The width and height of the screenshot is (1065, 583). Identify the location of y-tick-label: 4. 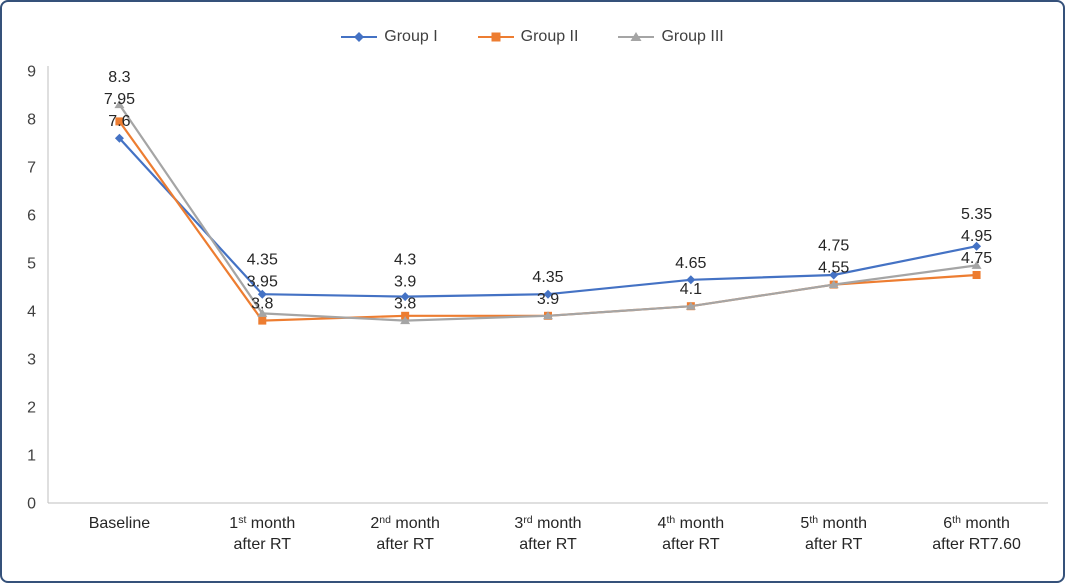
(31, 312).